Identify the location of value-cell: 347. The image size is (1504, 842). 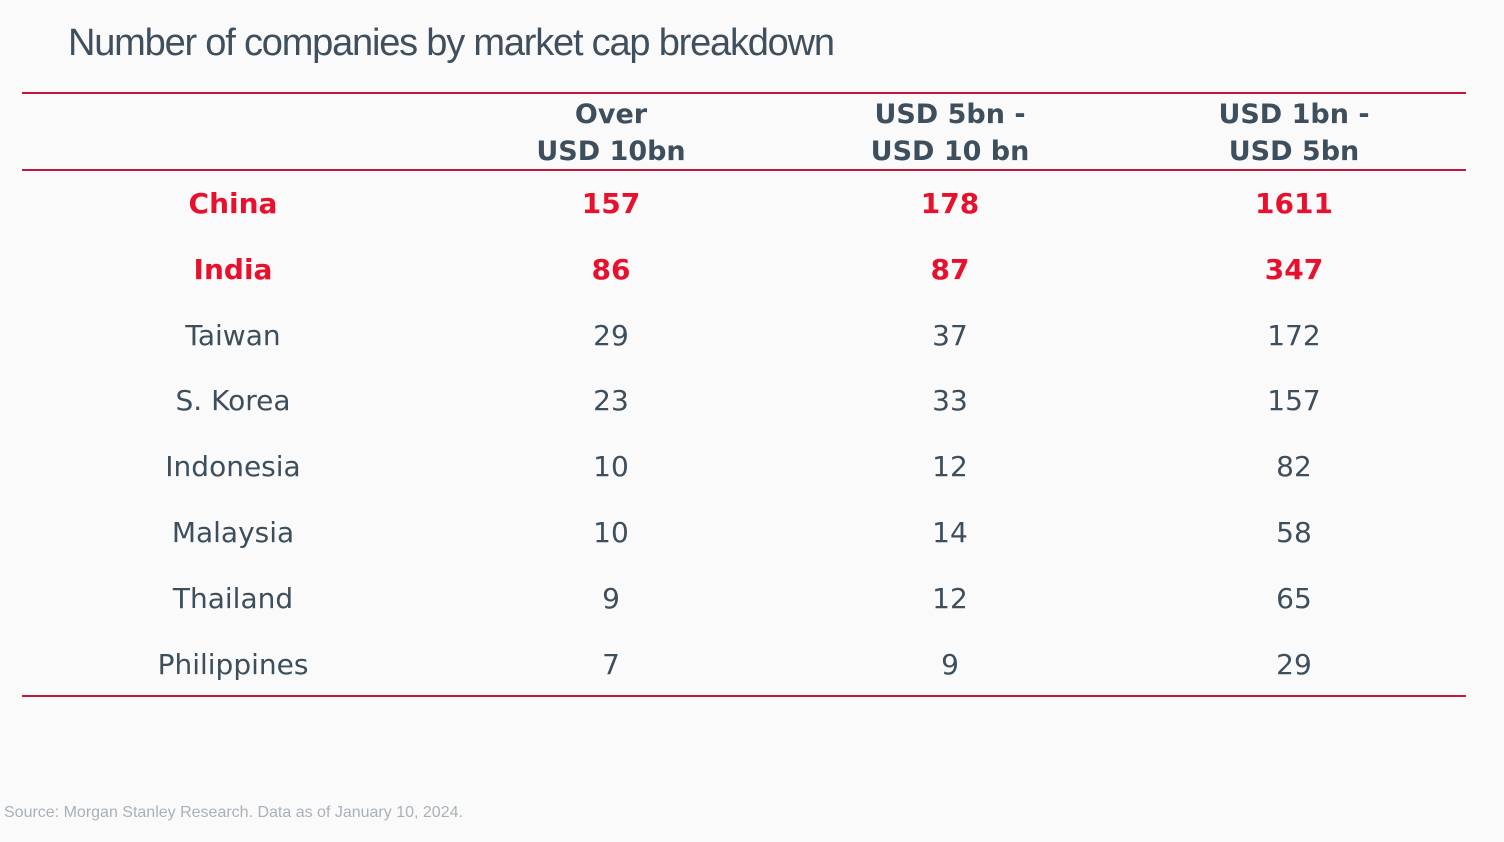
(1294, 269).